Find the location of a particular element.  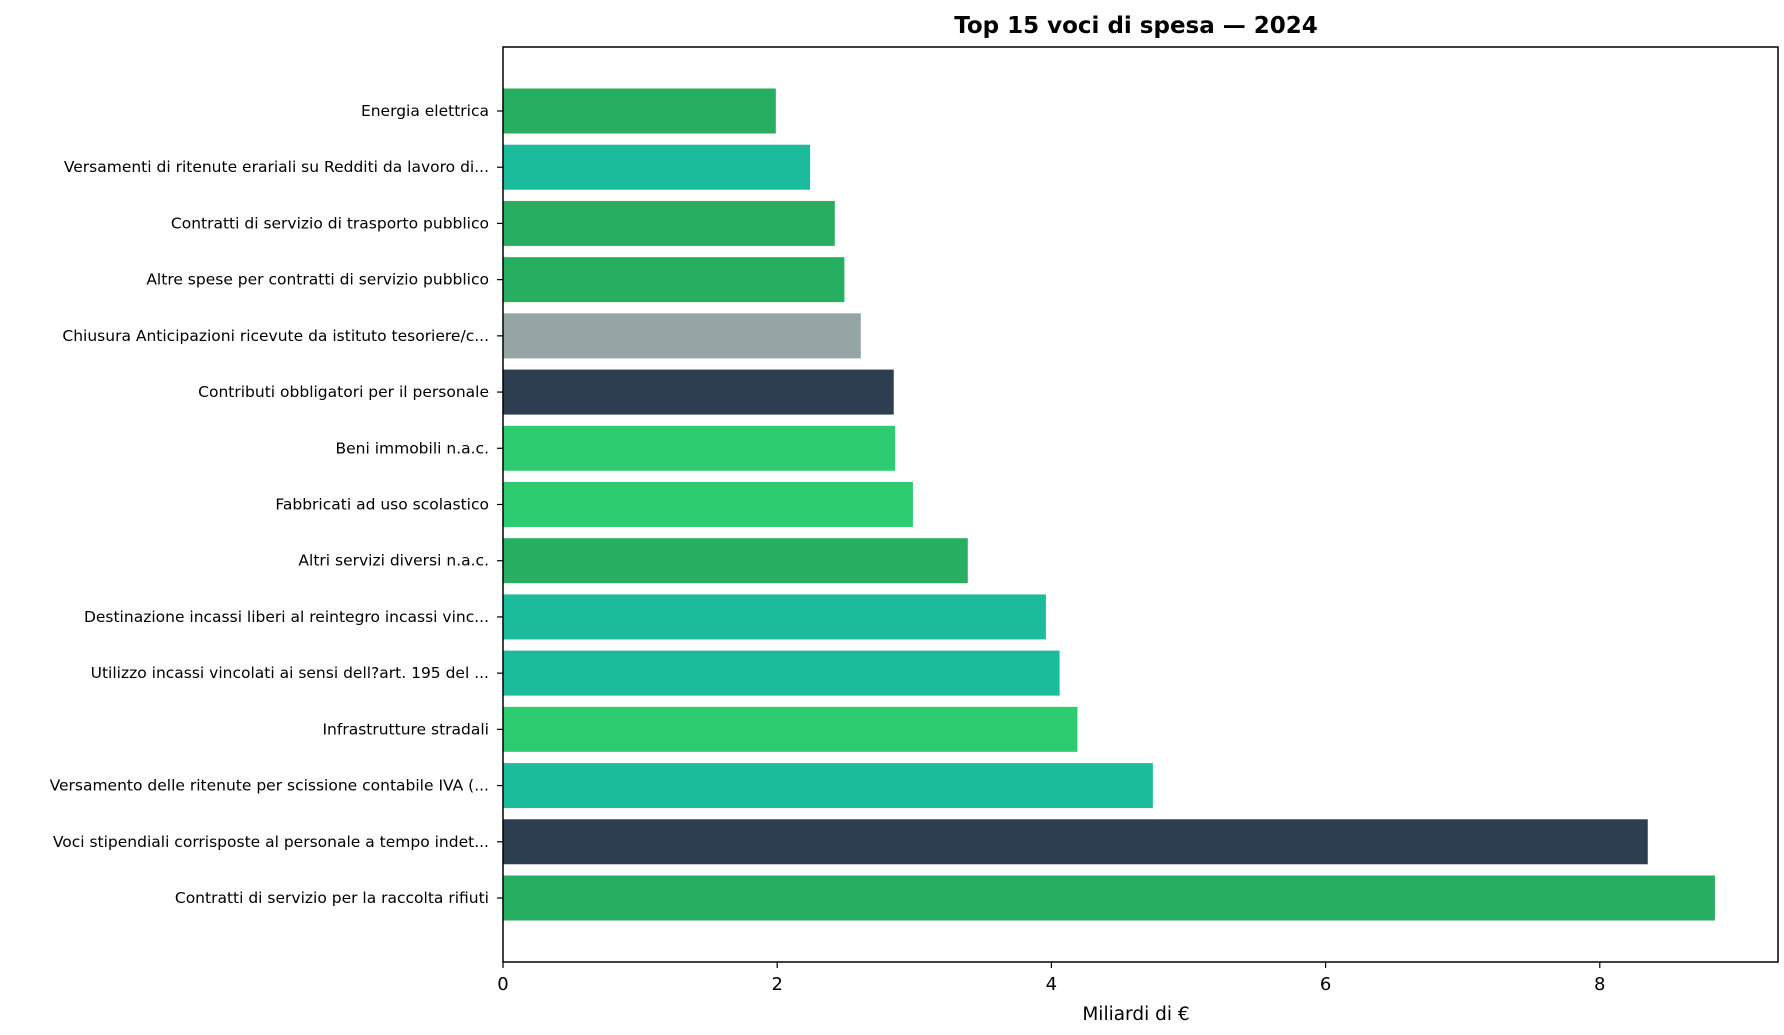

category-label: Energia elettrica is located at coordinates (425, 111).